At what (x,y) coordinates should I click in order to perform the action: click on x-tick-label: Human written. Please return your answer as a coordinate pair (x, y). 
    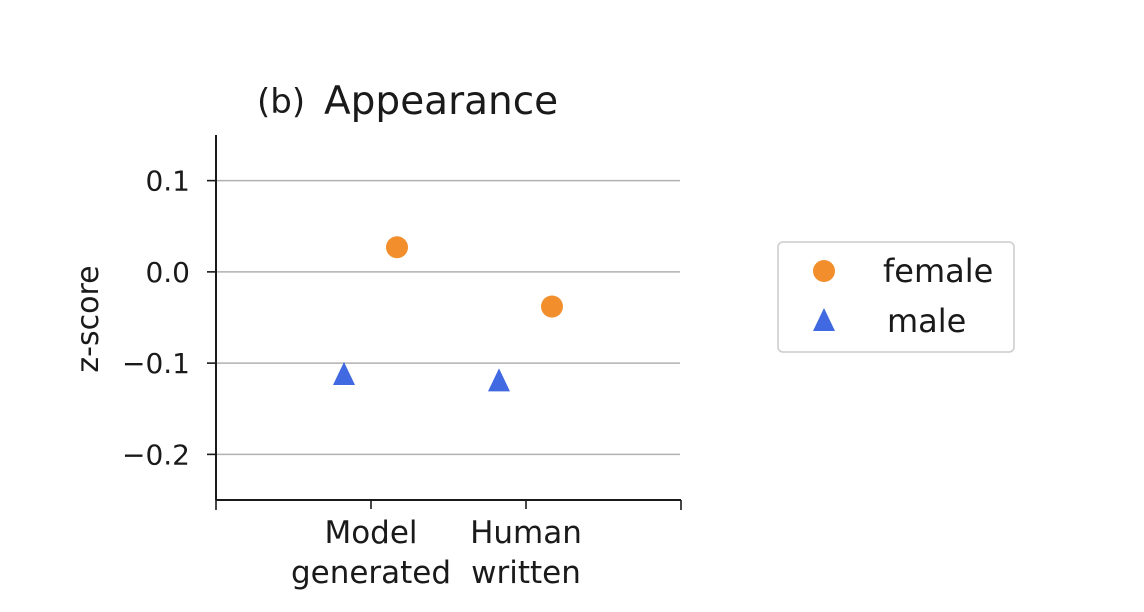
    Looking at the image, I should click on (526, 553).